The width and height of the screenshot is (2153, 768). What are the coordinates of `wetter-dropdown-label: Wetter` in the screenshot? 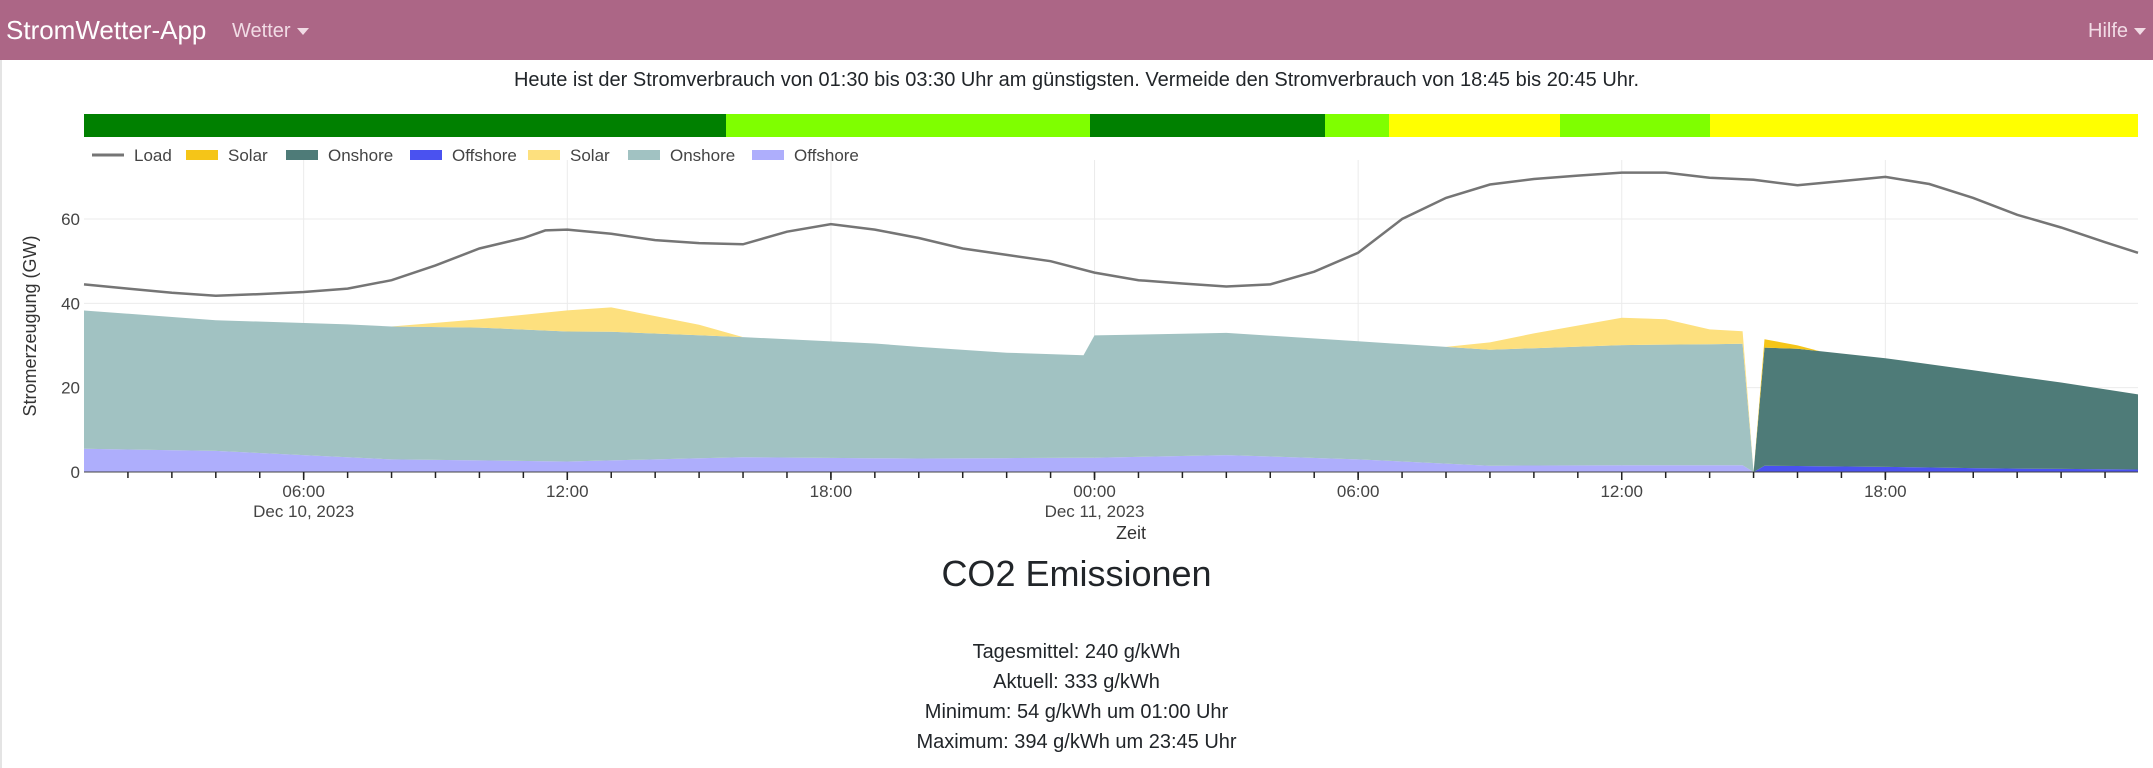 It's located at (261, 31).